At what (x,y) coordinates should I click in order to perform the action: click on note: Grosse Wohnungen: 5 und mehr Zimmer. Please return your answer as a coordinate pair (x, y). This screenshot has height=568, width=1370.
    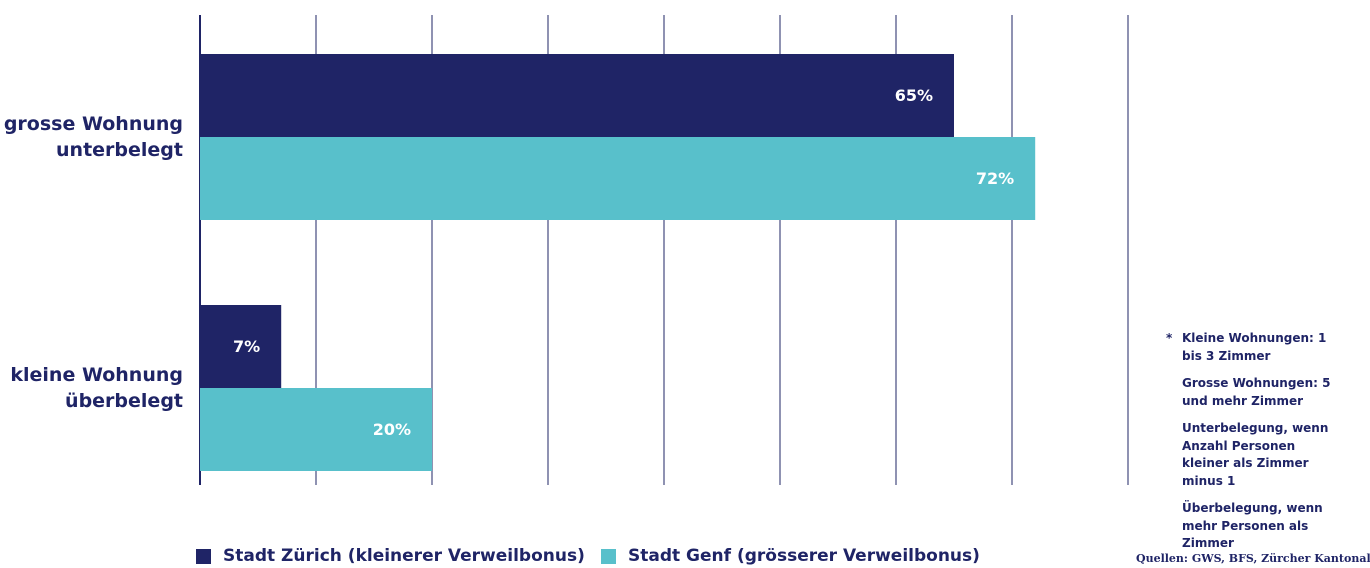
    Looking at the image, I should click on (1256, 392).